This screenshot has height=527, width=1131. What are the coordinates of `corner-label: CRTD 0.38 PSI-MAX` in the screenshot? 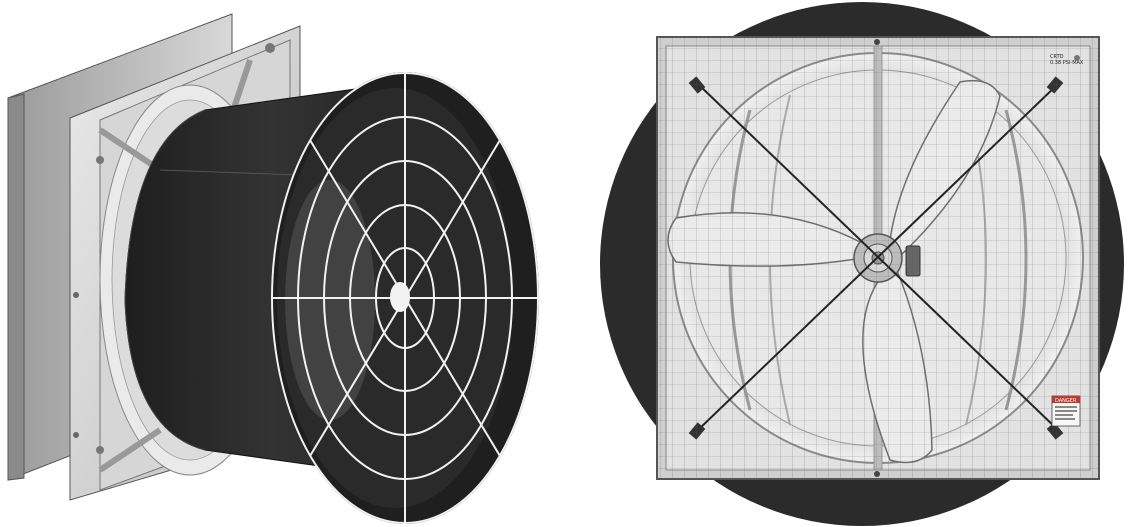 It's located at (1067, 60).